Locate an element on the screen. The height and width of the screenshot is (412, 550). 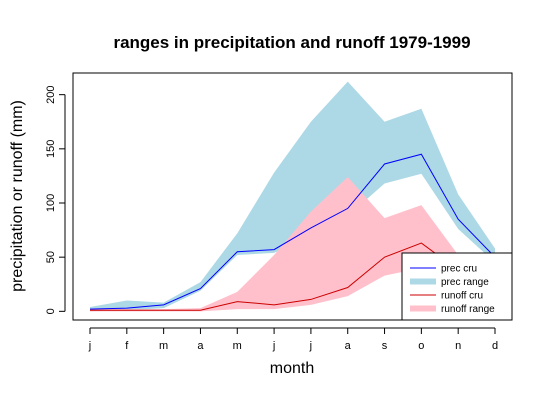
prec-range-legend-label: prec range is located at coordinates (465, 282).